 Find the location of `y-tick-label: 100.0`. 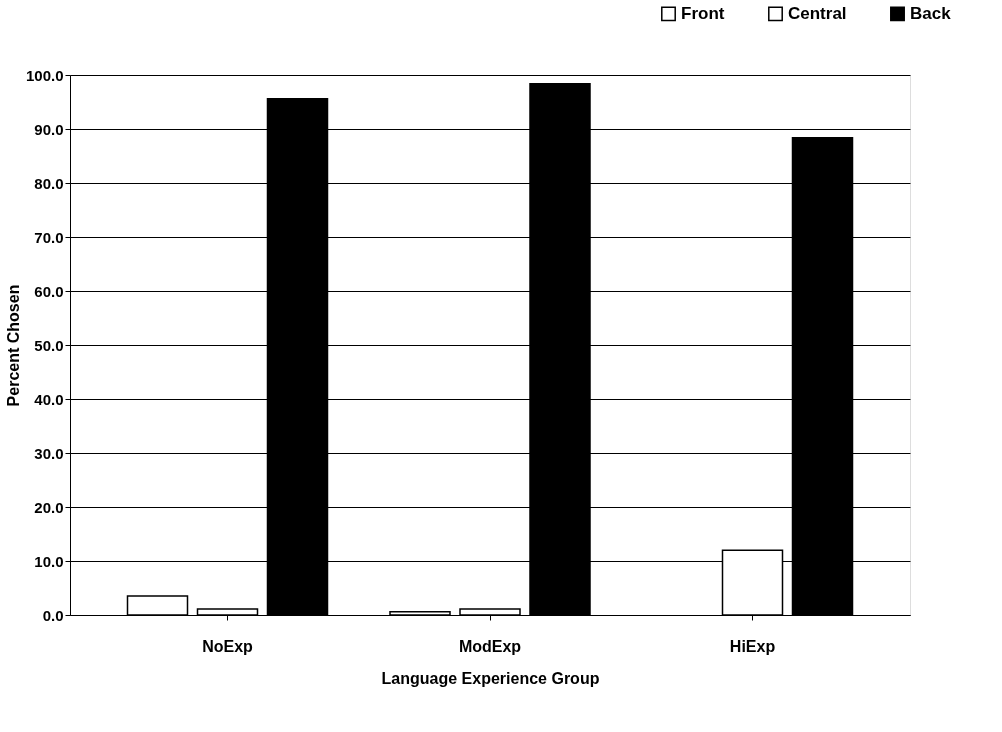

y-tick-label: 100.0 is located at coordinates (44, 75).